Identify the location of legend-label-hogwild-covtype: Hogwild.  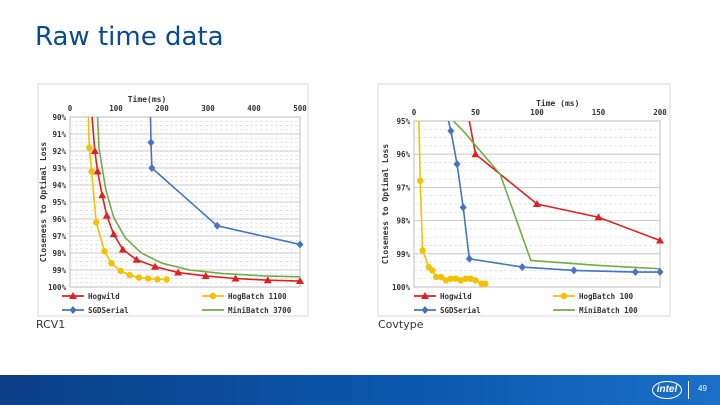
(456, 296).